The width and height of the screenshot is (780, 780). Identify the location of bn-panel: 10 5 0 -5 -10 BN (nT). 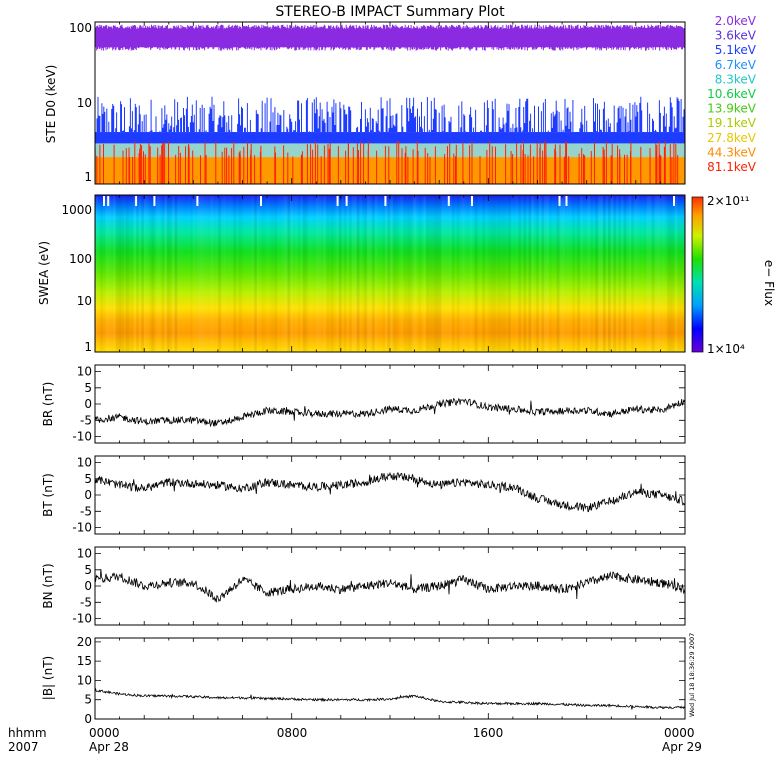
(363, 586).